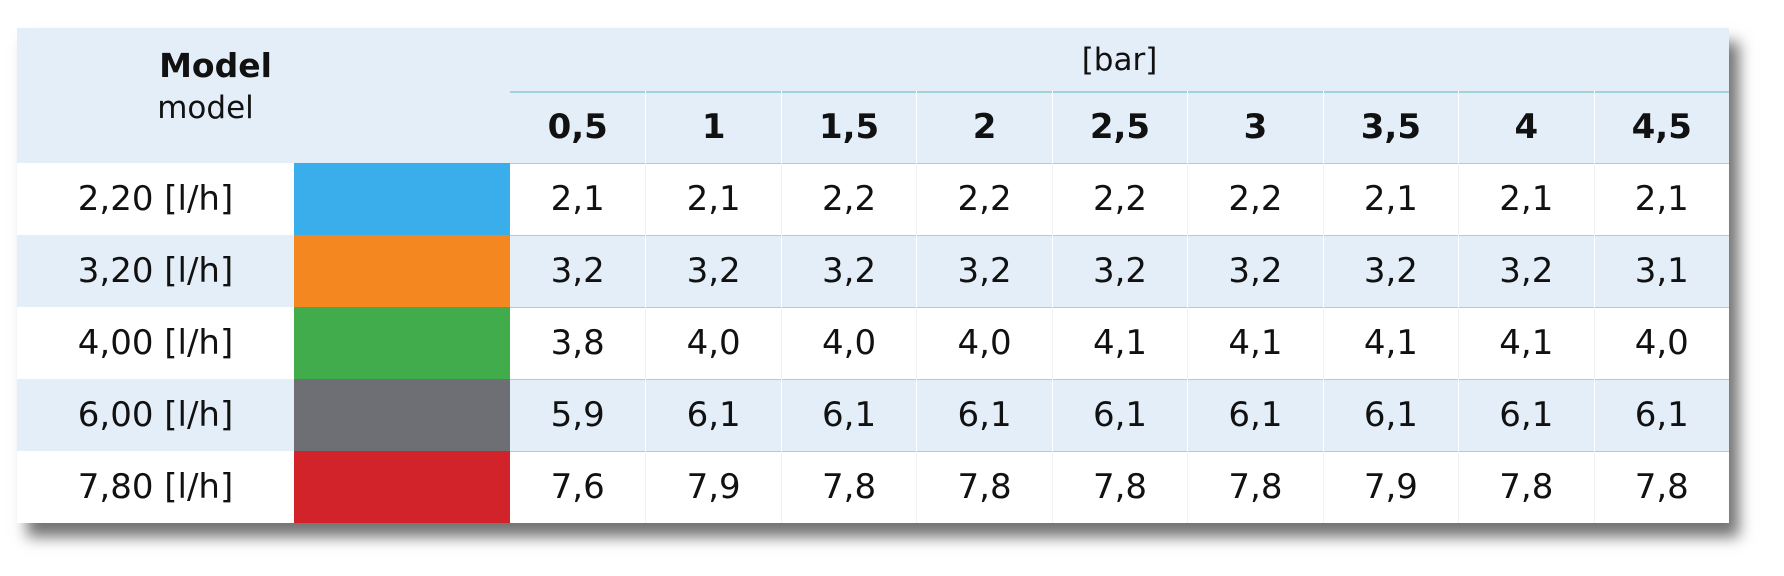  I want to click on flow-label: 7,80 [l/h], so click(155, 487).